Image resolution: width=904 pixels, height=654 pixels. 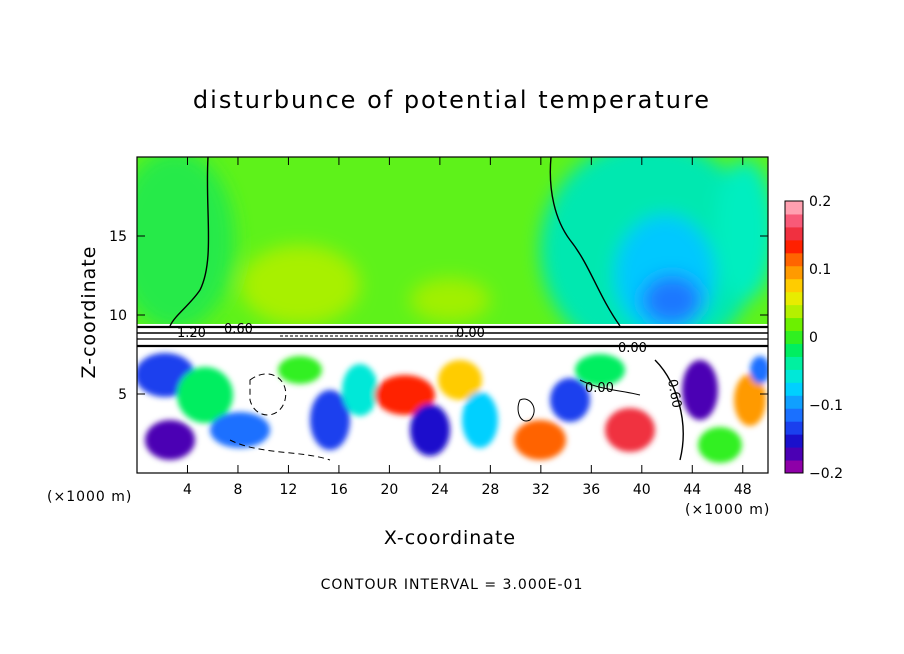 I want to click on x-tick-label: 44, so click(x=692, y=490).